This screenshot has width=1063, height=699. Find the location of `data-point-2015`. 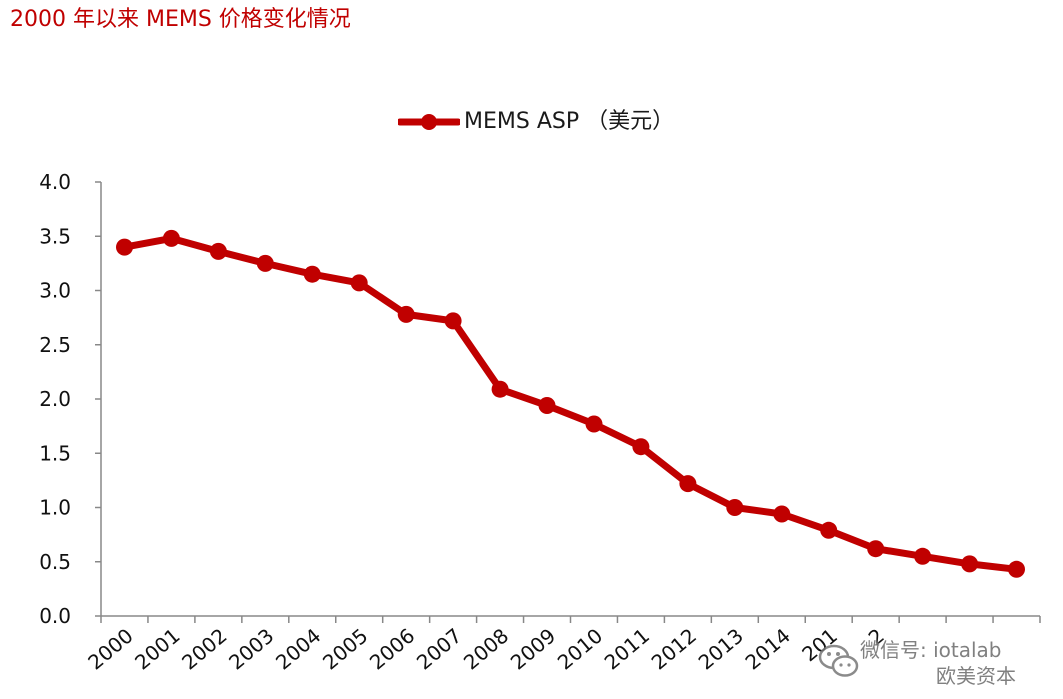

data-point-2015 is located at coordinates (829, 530).